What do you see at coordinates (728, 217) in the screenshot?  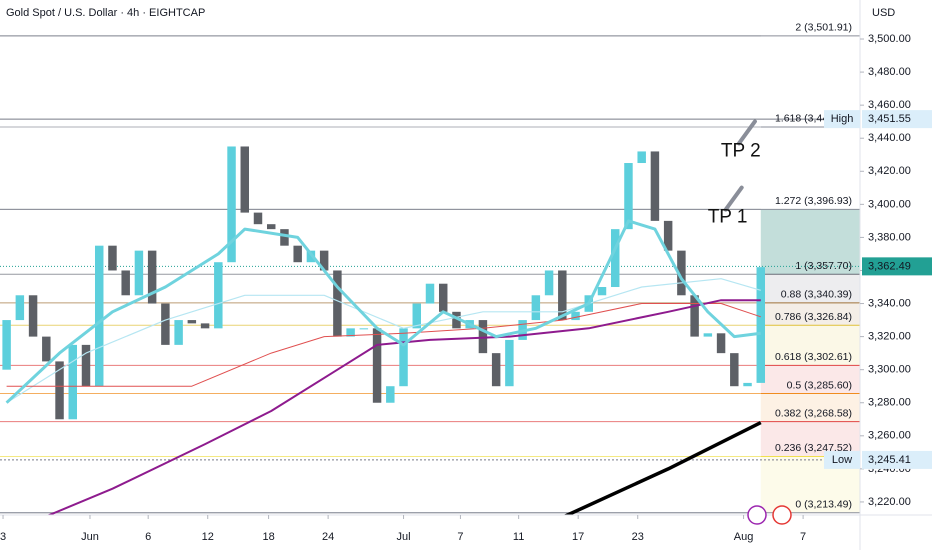 I see `tp-label: TP 1` at bounding box center [728, 217].